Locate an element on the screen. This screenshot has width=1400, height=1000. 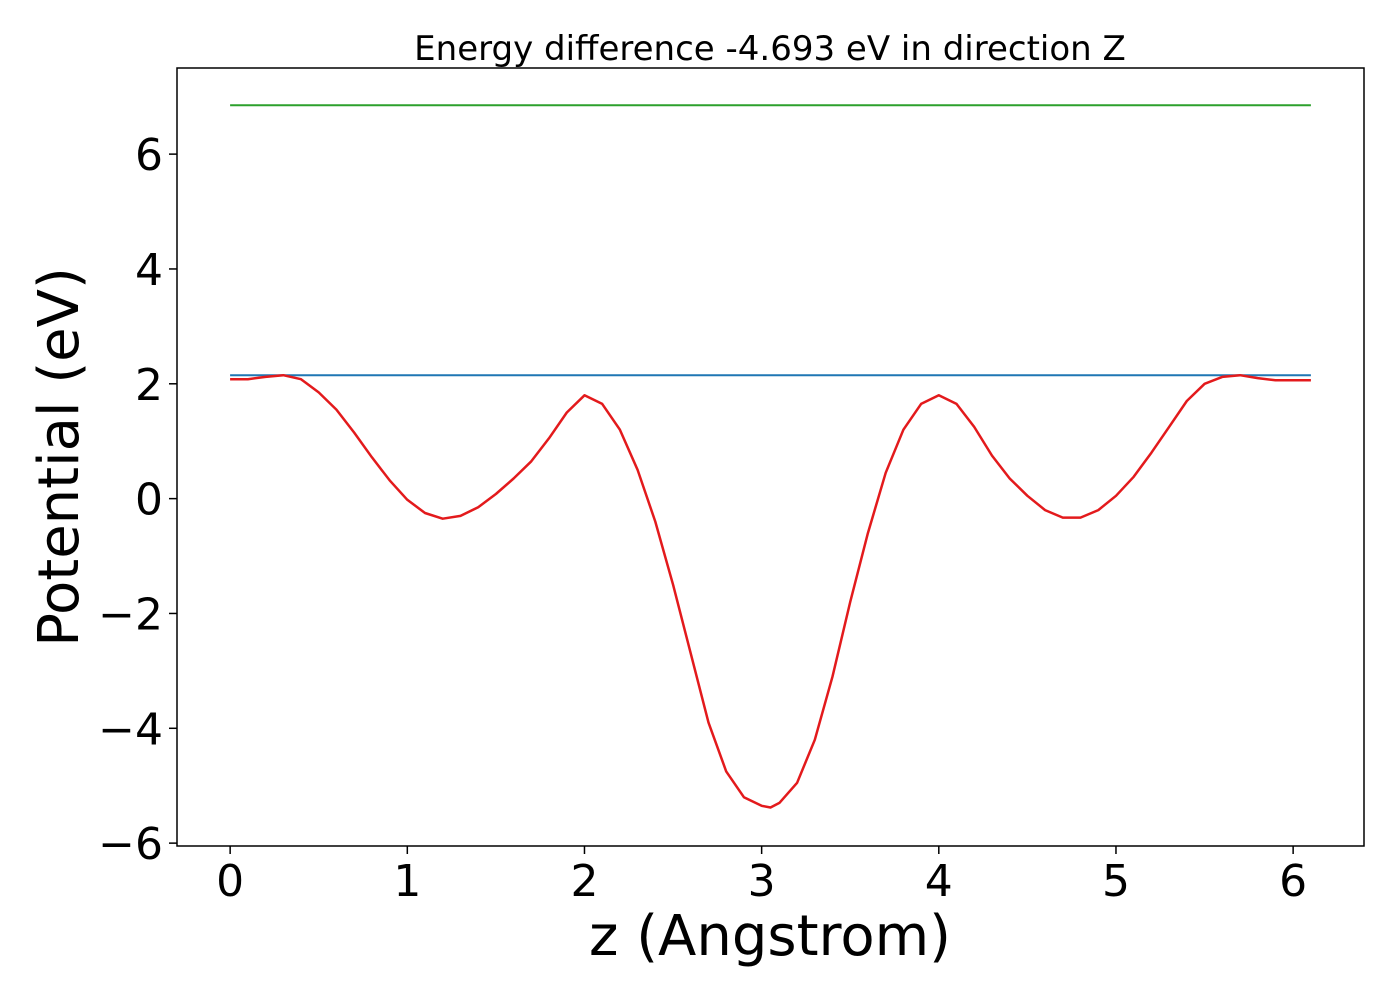
x-axis-label: z (Angstrom) is located at coordinates (770, 936).